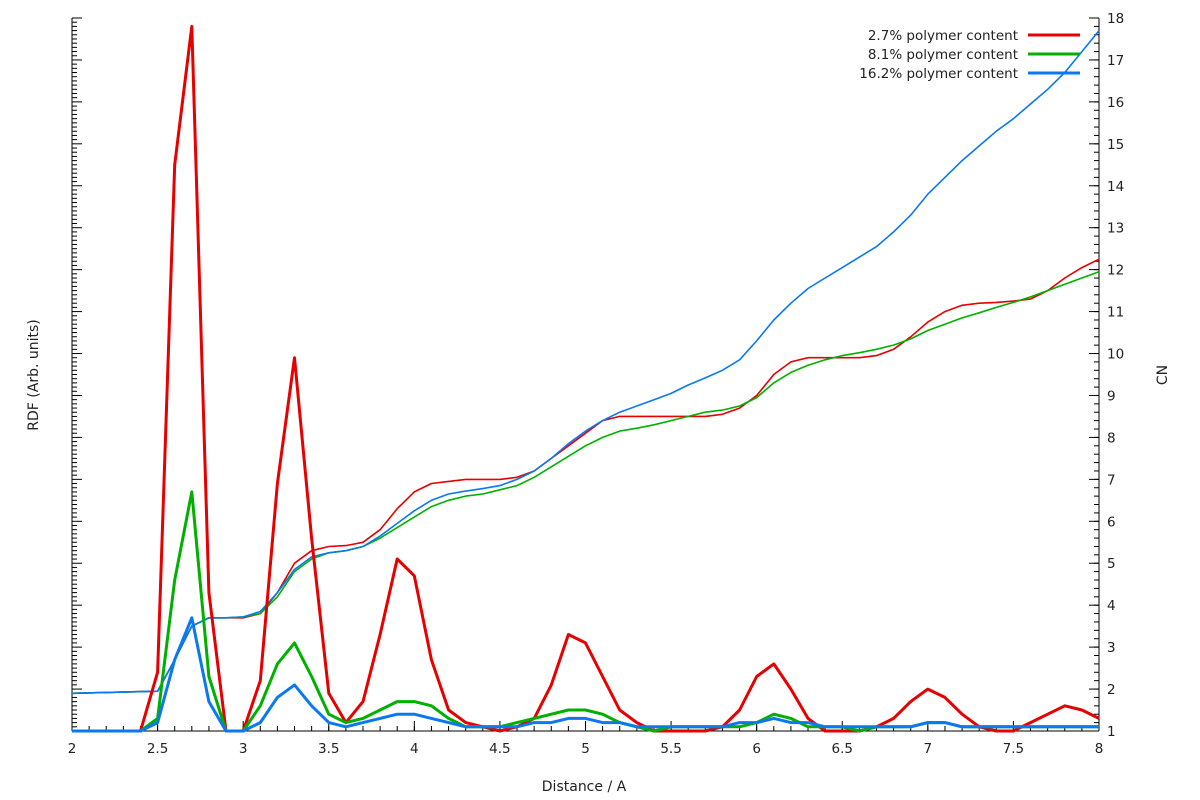 Image resolution: width=1200 pixels, height=800 pixels. Describe the element at coordinates (1115, 355) in the screenshot. I see `y-right-tick-label: 10` at that location.